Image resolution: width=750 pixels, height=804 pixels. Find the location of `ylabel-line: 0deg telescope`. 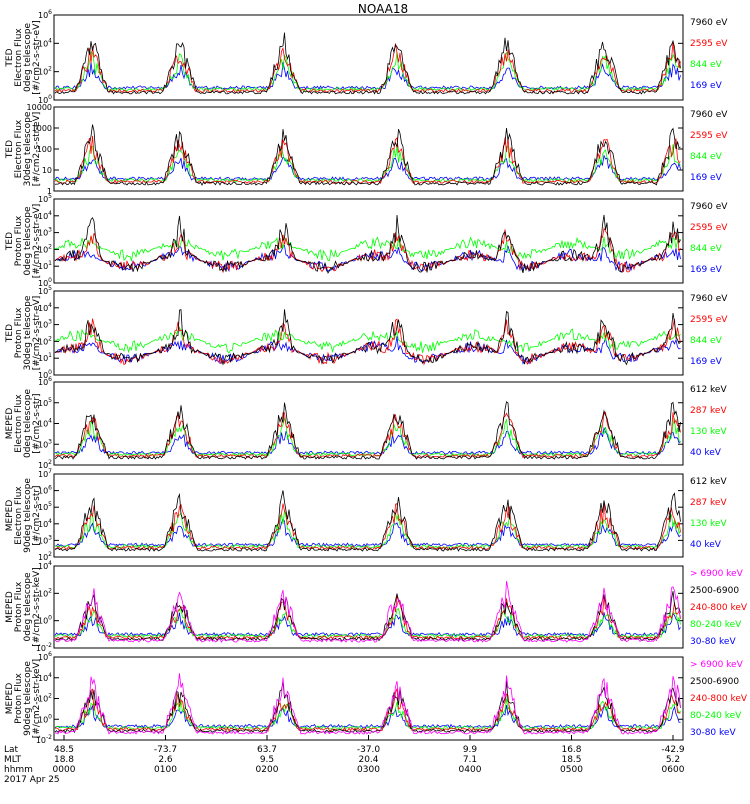

ylabel-line: 0deg telescope is located at coordinates (28, 607).